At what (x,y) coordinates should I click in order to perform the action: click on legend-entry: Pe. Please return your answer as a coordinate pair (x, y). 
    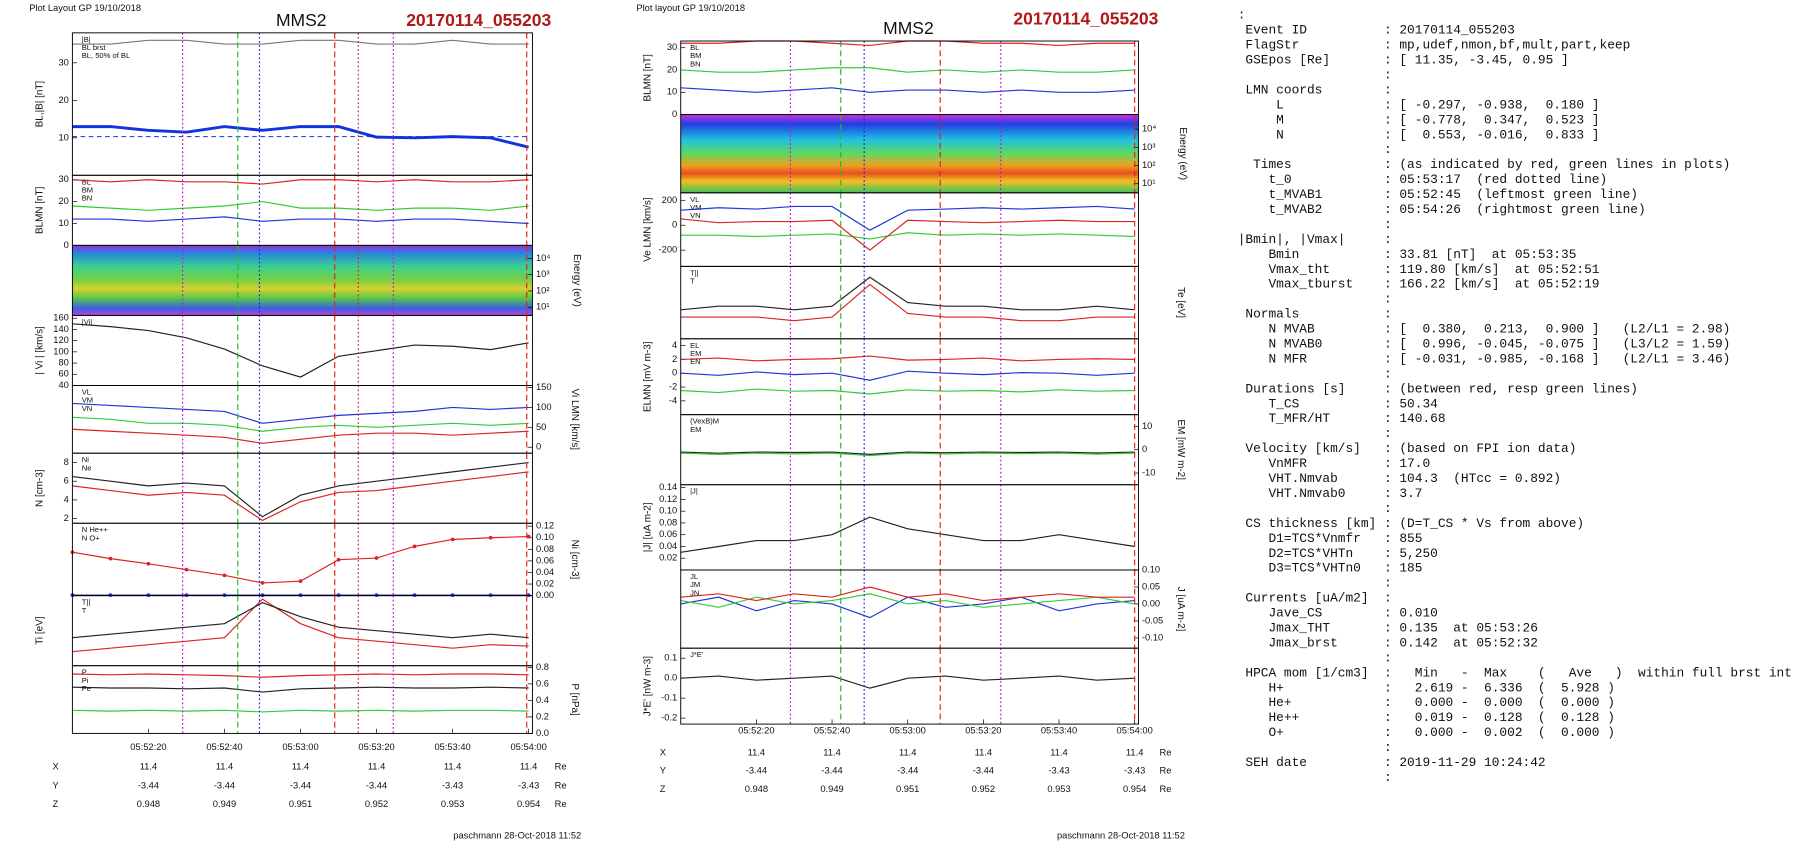
    Looking at the image, I should click on (86, 688).